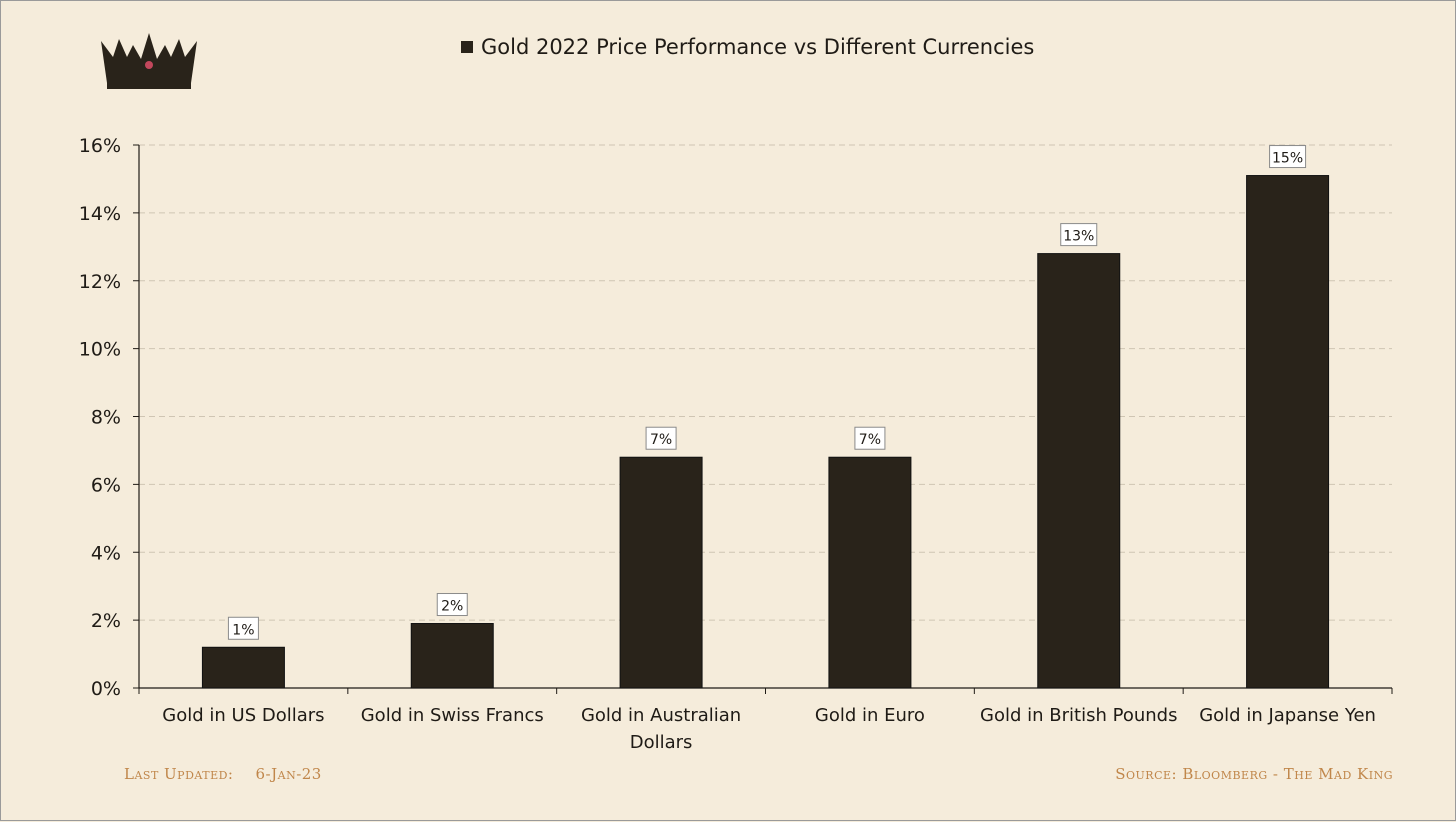 This screenshot has width=1456, height=822. I want to click on last-updated-label: Last Updated:, so click(179, 774).